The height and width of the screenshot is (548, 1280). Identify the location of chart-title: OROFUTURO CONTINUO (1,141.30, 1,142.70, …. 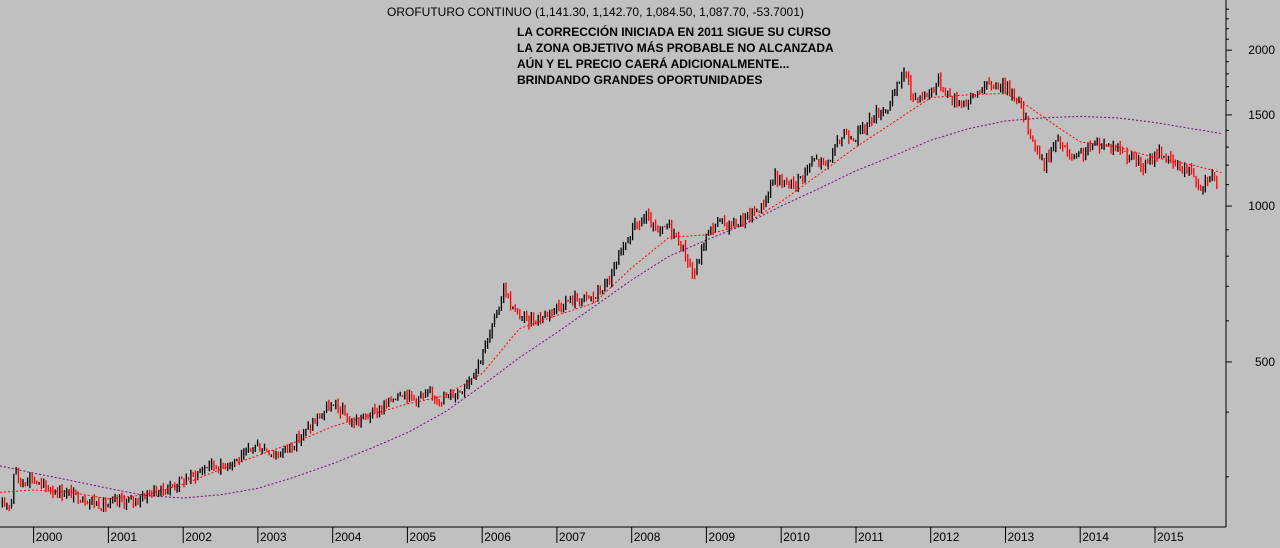
(595, 12).